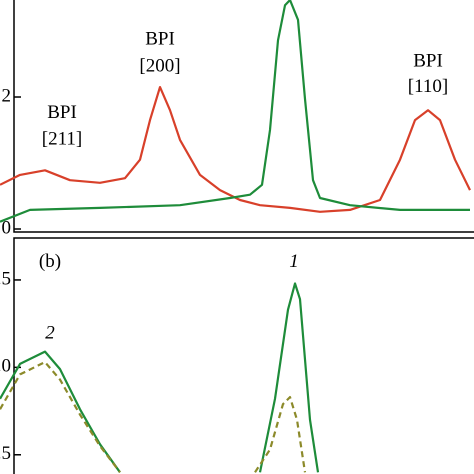 The height and width of the screenshot is (474, 474). Describe the element at coordinates (50, 333) in the screenshot. I see `annotation: 2` at that location.